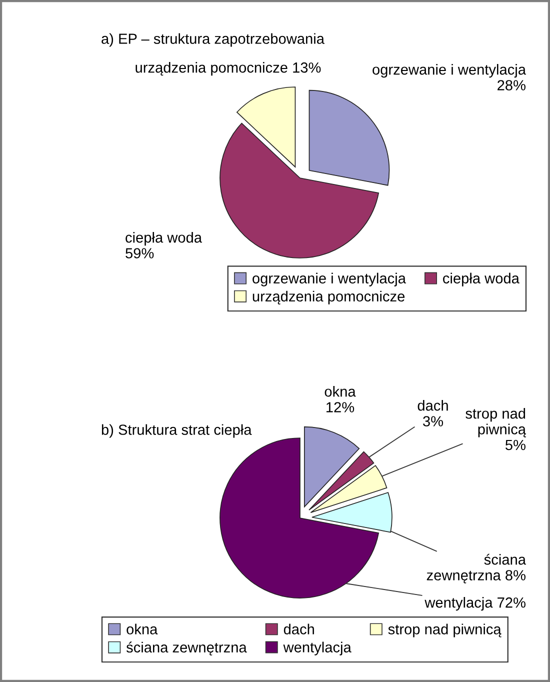 This screenshot has height=682, width=550. What do you see at coordinates (445, 631) in the screenshot?
I see `legend-label: strop nad piwnicą` at bounding box center [445, 631].